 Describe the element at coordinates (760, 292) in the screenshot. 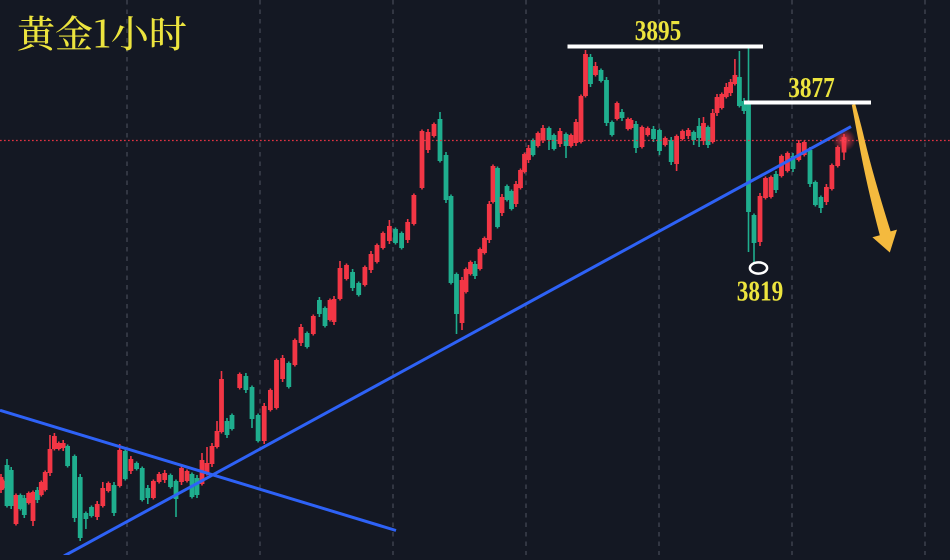

I see `svg-text: 3819` at that location.